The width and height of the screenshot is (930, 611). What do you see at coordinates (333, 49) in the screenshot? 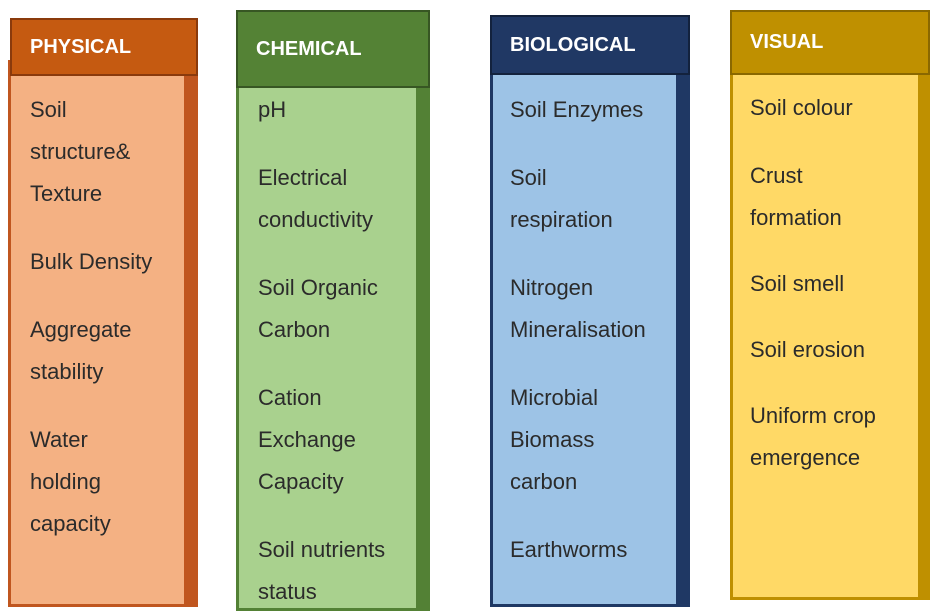
I see `column-header: CHEMICAL` at bounding box center [333, 49].